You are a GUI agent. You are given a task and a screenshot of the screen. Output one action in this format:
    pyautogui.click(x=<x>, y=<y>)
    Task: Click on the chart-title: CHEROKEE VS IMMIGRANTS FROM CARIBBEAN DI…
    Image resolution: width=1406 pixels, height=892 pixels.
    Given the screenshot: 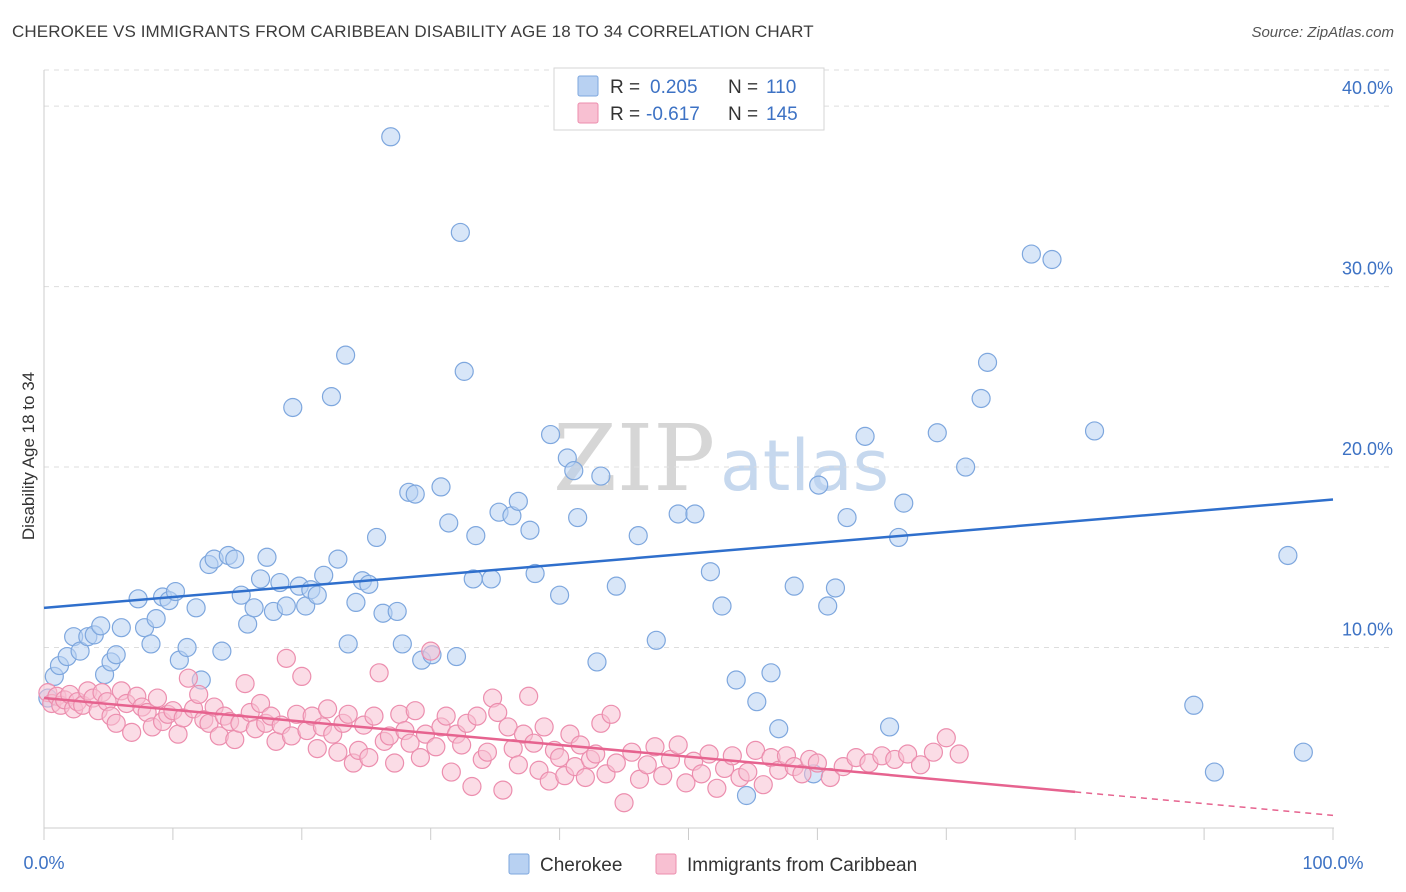 What is the action you would take?
    pyautogui.click(x=413, y=31)
    